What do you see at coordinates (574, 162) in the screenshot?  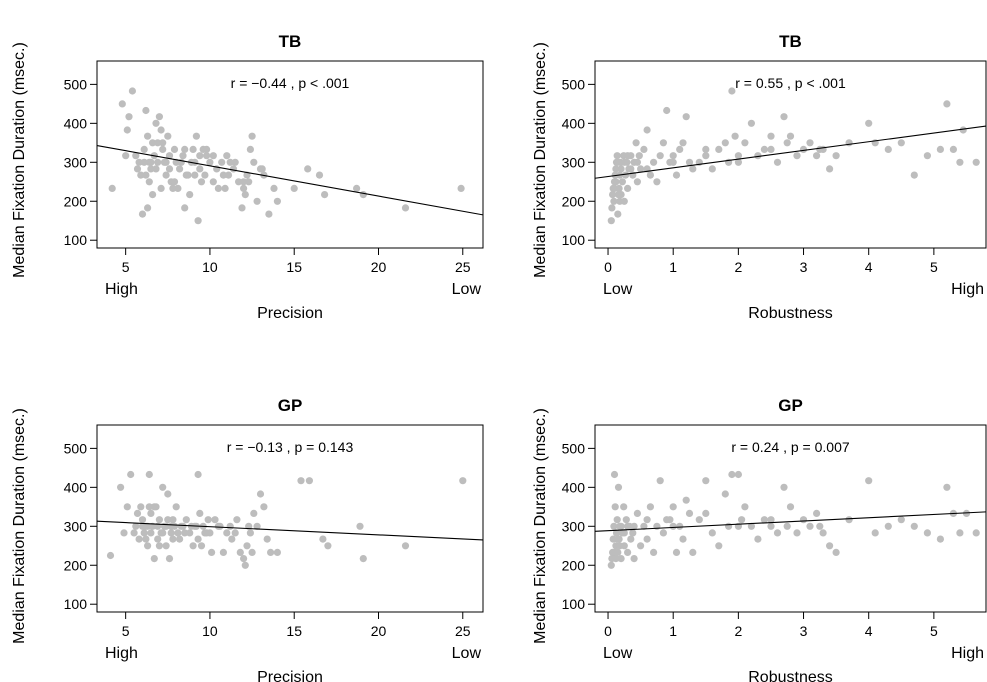 I see `y-tick-label: 300` at bounding box center [574, 162].